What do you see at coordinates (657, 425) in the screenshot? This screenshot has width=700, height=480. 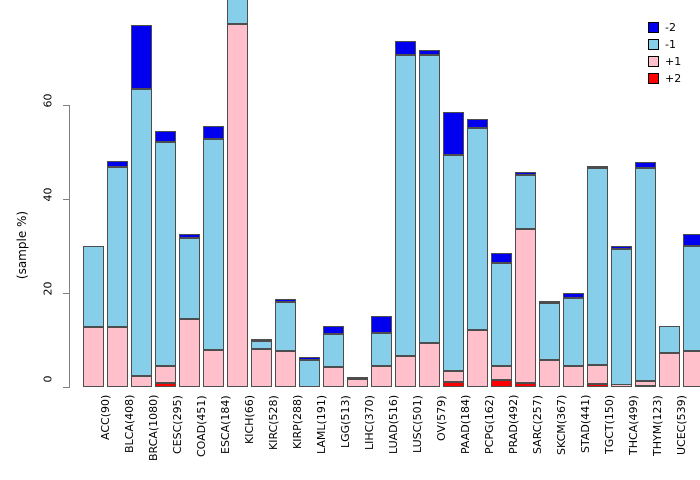 I see `x-axis-tick-label: THYM(123)` at bounding box center [657, 425].